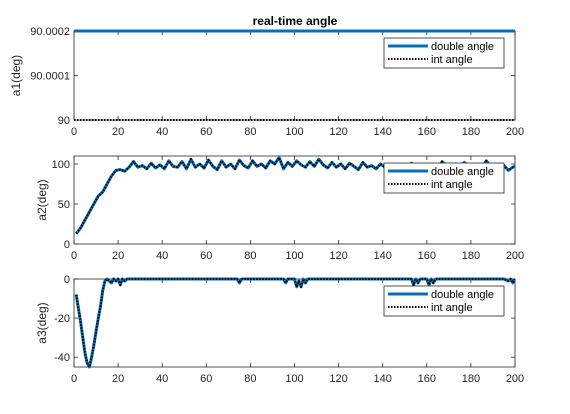 The width and height of the screenshot is (570, 414). What do you see at coordinates (16, 75) in the screenshot?
I see `y-axis-label: a1(deg)` at bounding box center [16, 75].